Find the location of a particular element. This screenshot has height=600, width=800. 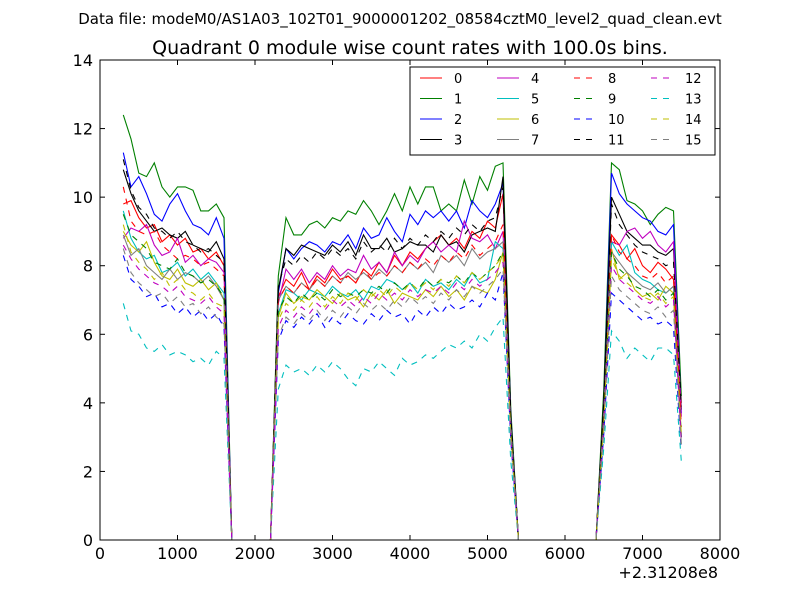

x-tick-label: 1000 is located at coordinates (177, 553).